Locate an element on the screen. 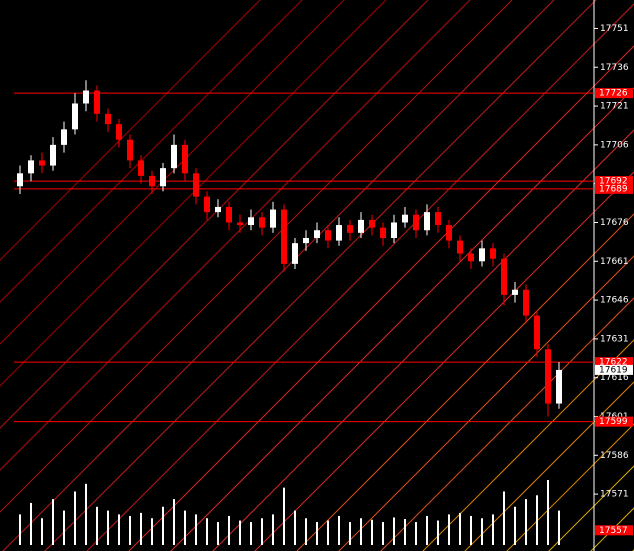 This screenshot has width=634, height=551. y-tick-label: 17706 is located at coordinates (614, 145).